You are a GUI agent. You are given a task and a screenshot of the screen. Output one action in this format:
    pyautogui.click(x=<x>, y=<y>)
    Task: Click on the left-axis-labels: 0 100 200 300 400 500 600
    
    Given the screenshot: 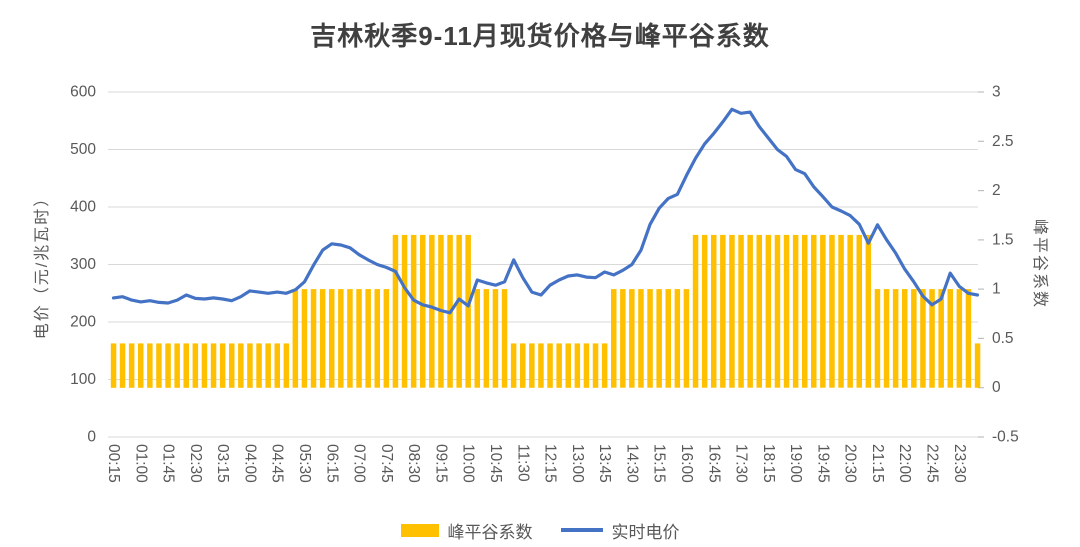 What is the action you would take?
    pyautogui.click(x=83, y=265)
    